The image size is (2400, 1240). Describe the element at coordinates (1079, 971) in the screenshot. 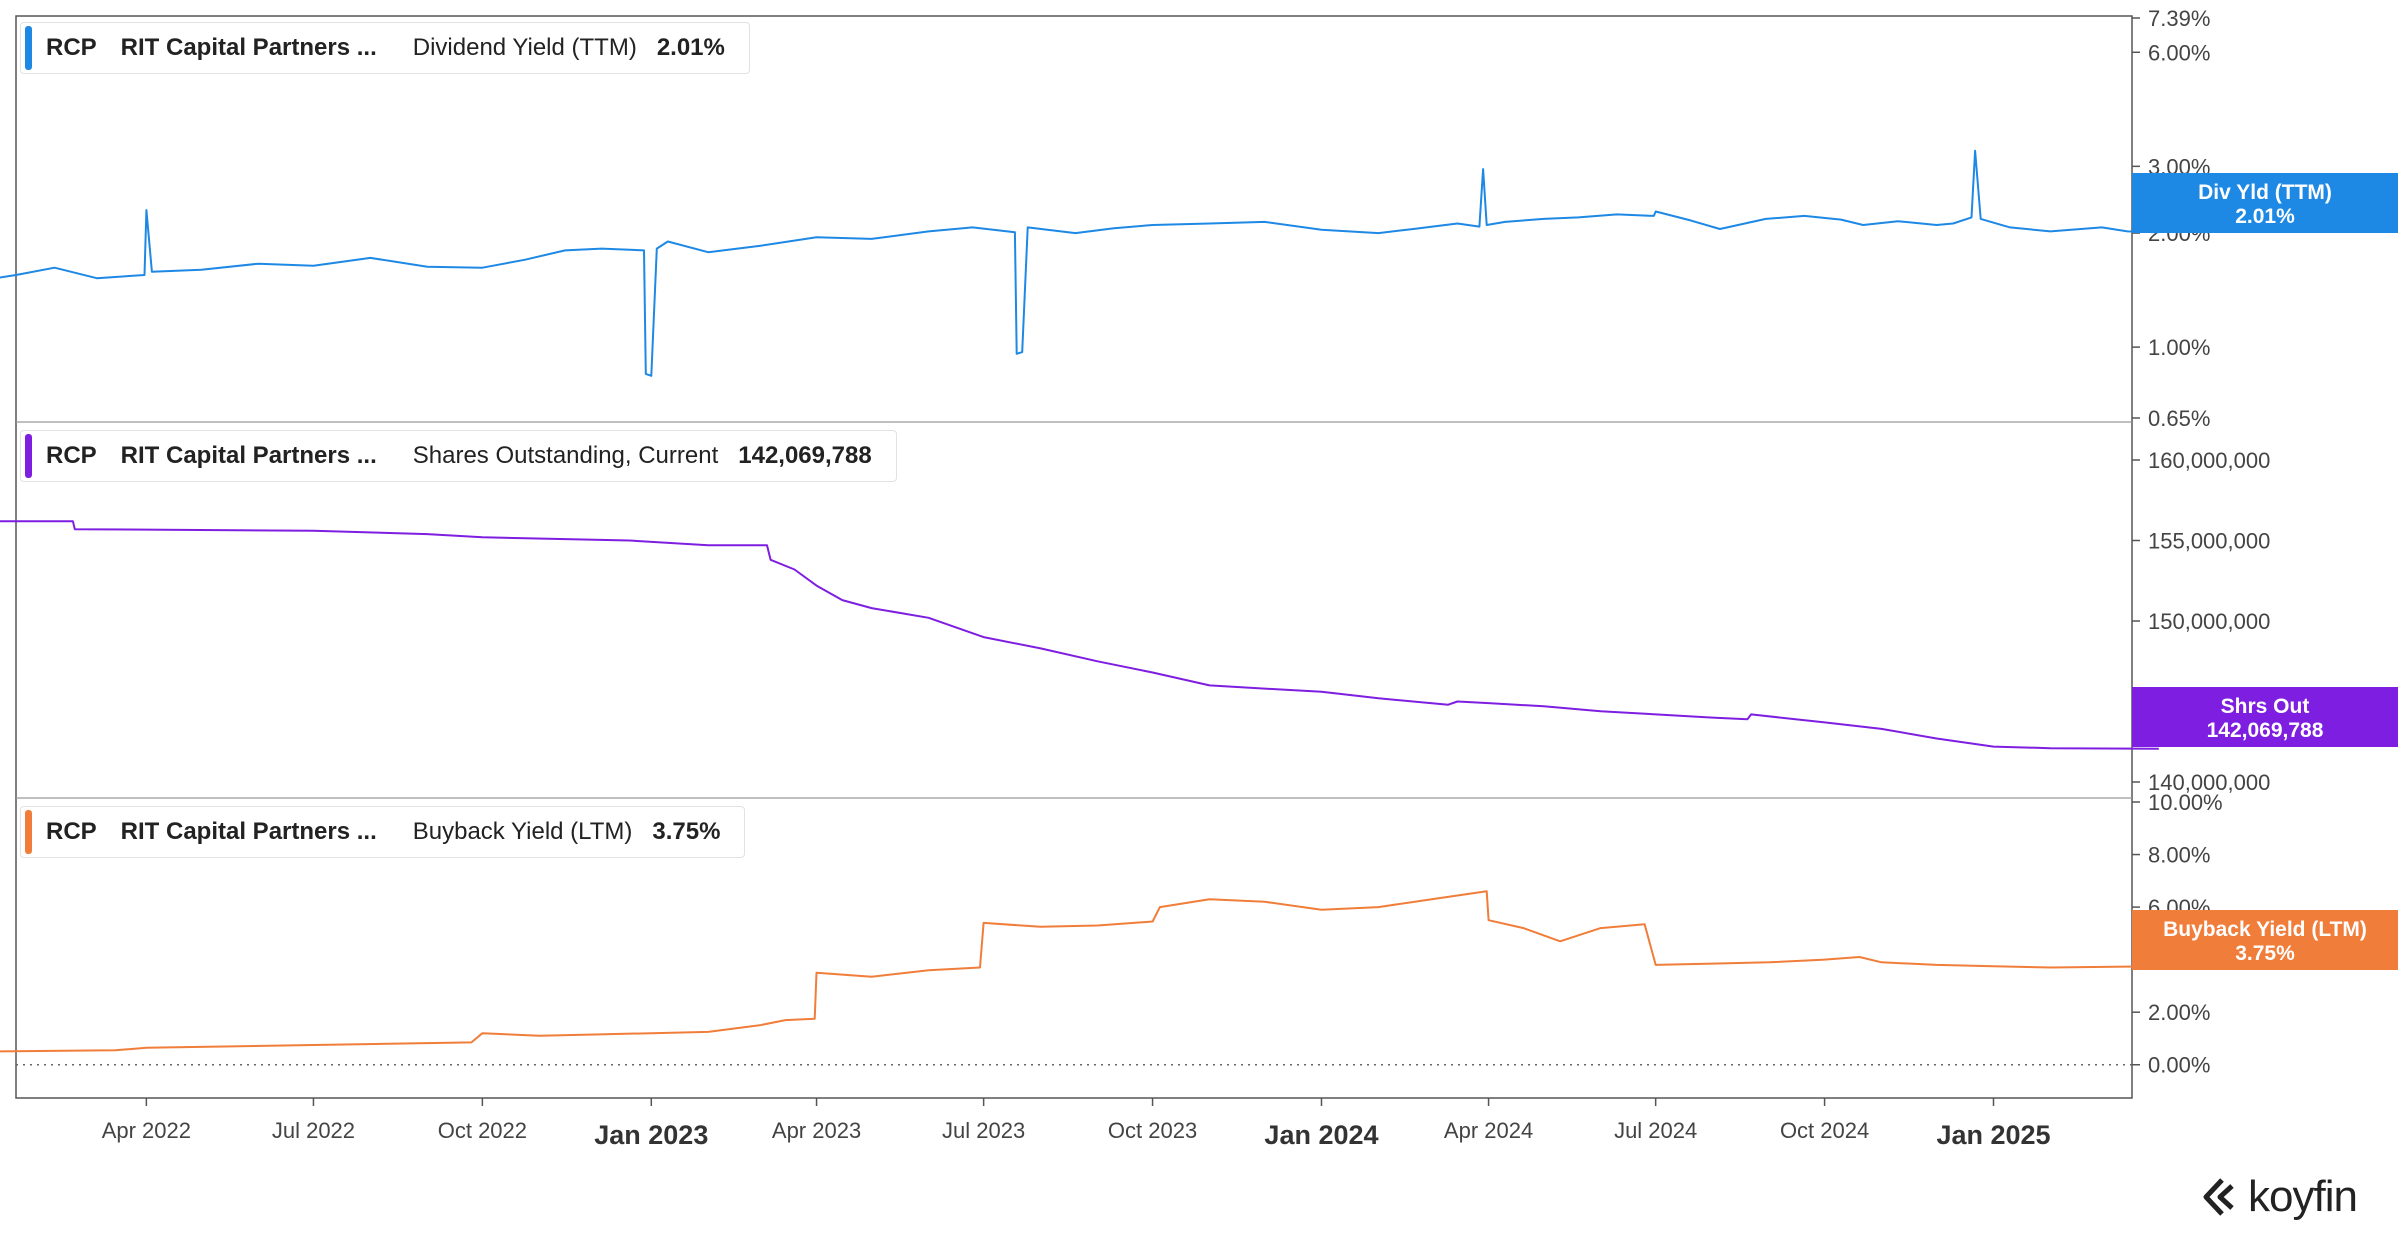

I see `series-line` at that location.